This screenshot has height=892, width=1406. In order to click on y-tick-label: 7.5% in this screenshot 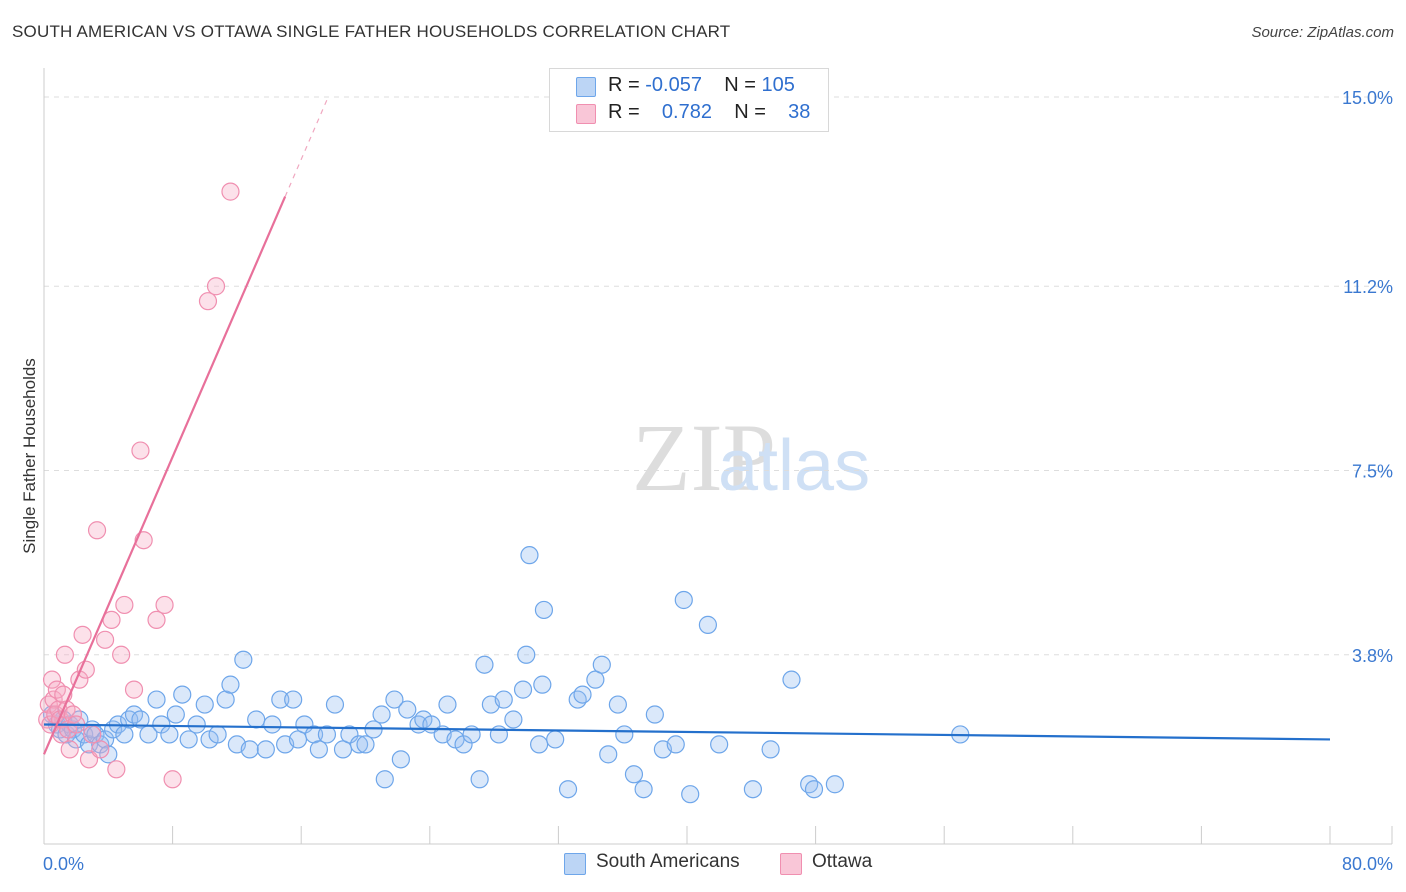, I will do `click(1372, 472)`.